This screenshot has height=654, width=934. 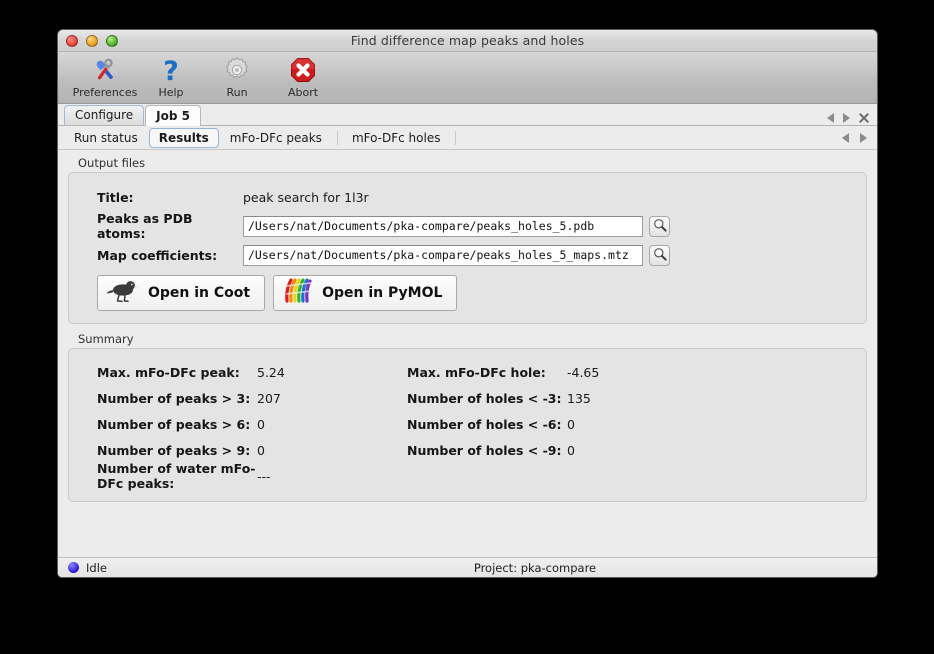 What do you see at coordinates (275, 137) in the screenshot?
I see `subtab-mfo-dfc-peaks: mFo-DFc peaks` at bounding box center [275, 137].